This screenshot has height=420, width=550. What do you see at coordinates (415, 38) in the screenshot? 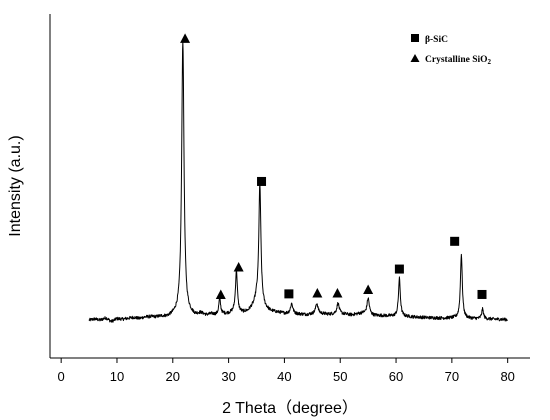
I see `legend-square-marker` at bounding box center [415, 38].